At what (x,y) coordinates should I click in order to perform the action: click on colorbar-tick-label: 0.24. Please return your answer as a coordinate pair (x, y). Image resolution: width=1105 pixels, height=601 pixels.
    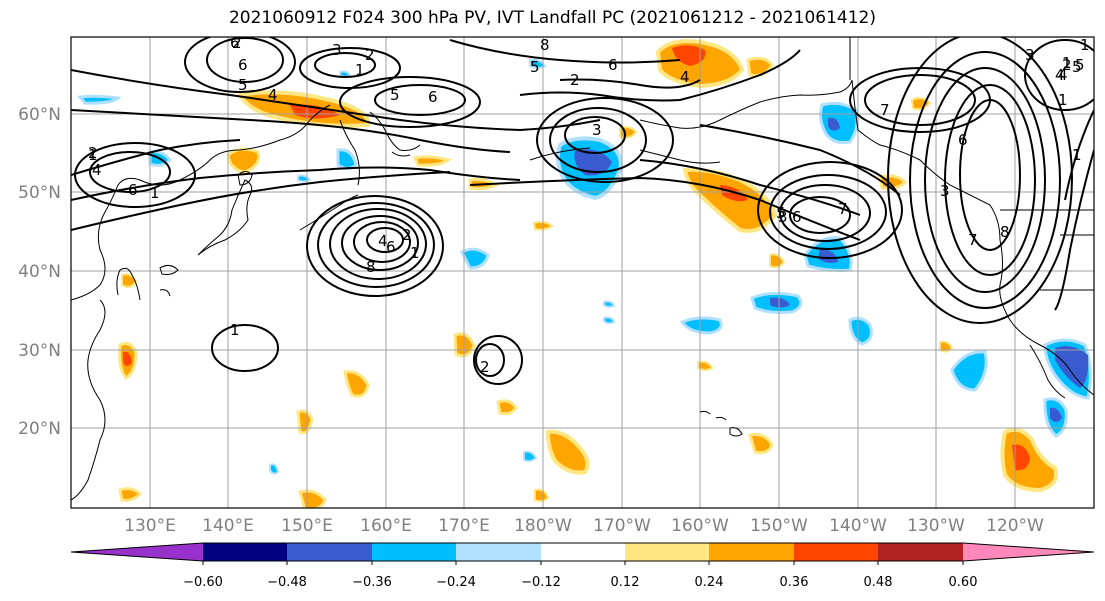
    Looking at the image, I should click on (709, 582).